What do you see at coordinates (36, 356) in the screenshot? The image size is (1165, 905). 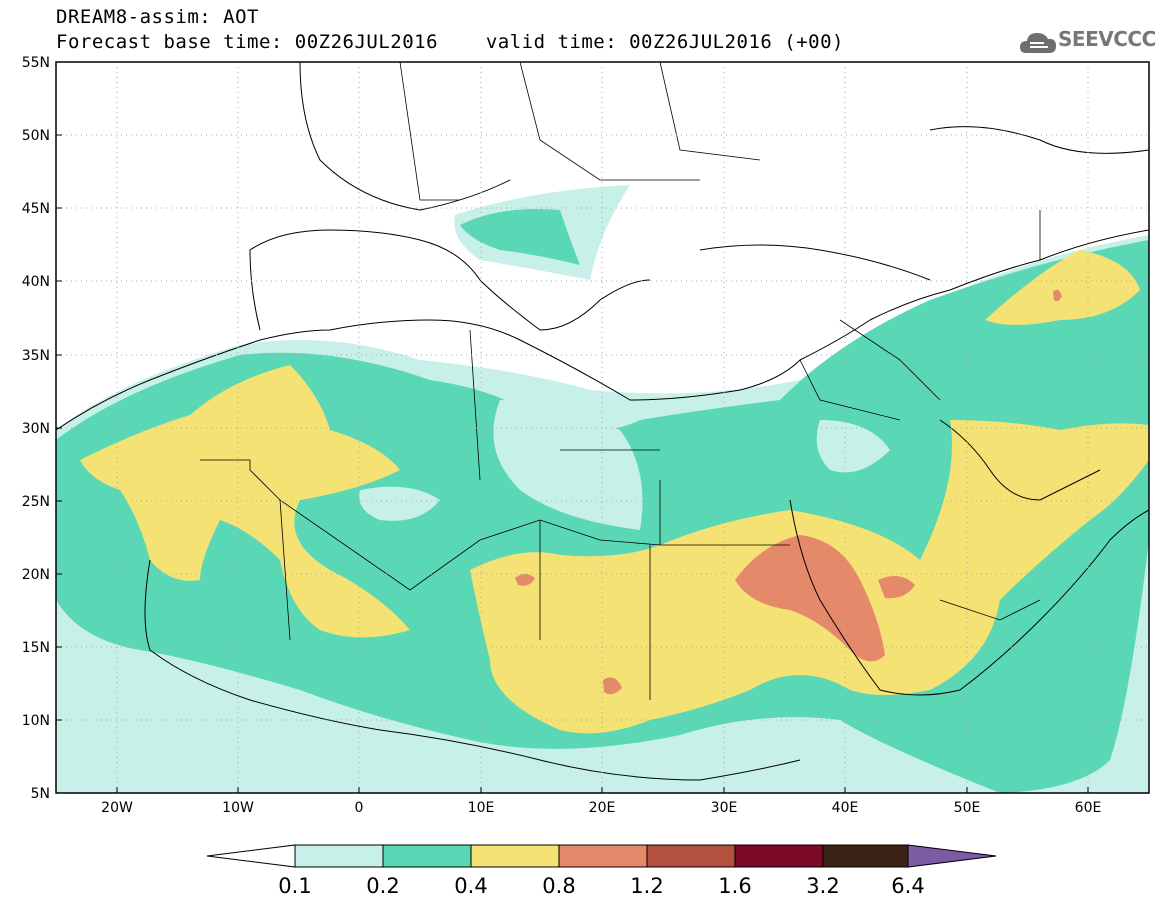 I see `lat-label: 35N` at bounding box center [36, 356].